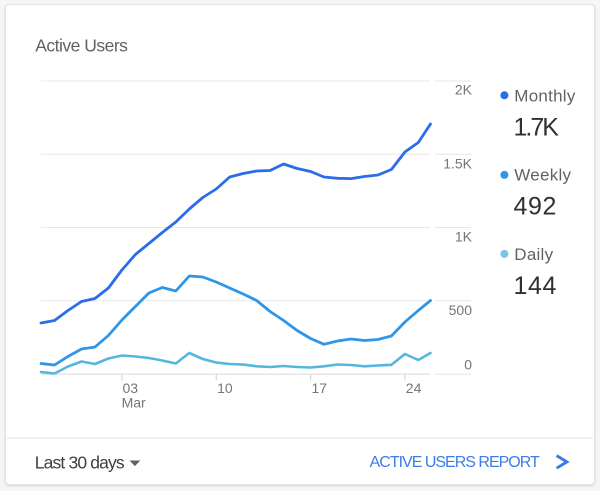 The height and width of the screenshot is (491, 600). Describe the element at coordinates (533, 254) in the screenshot. I see `svg-text: Daily` at that location.